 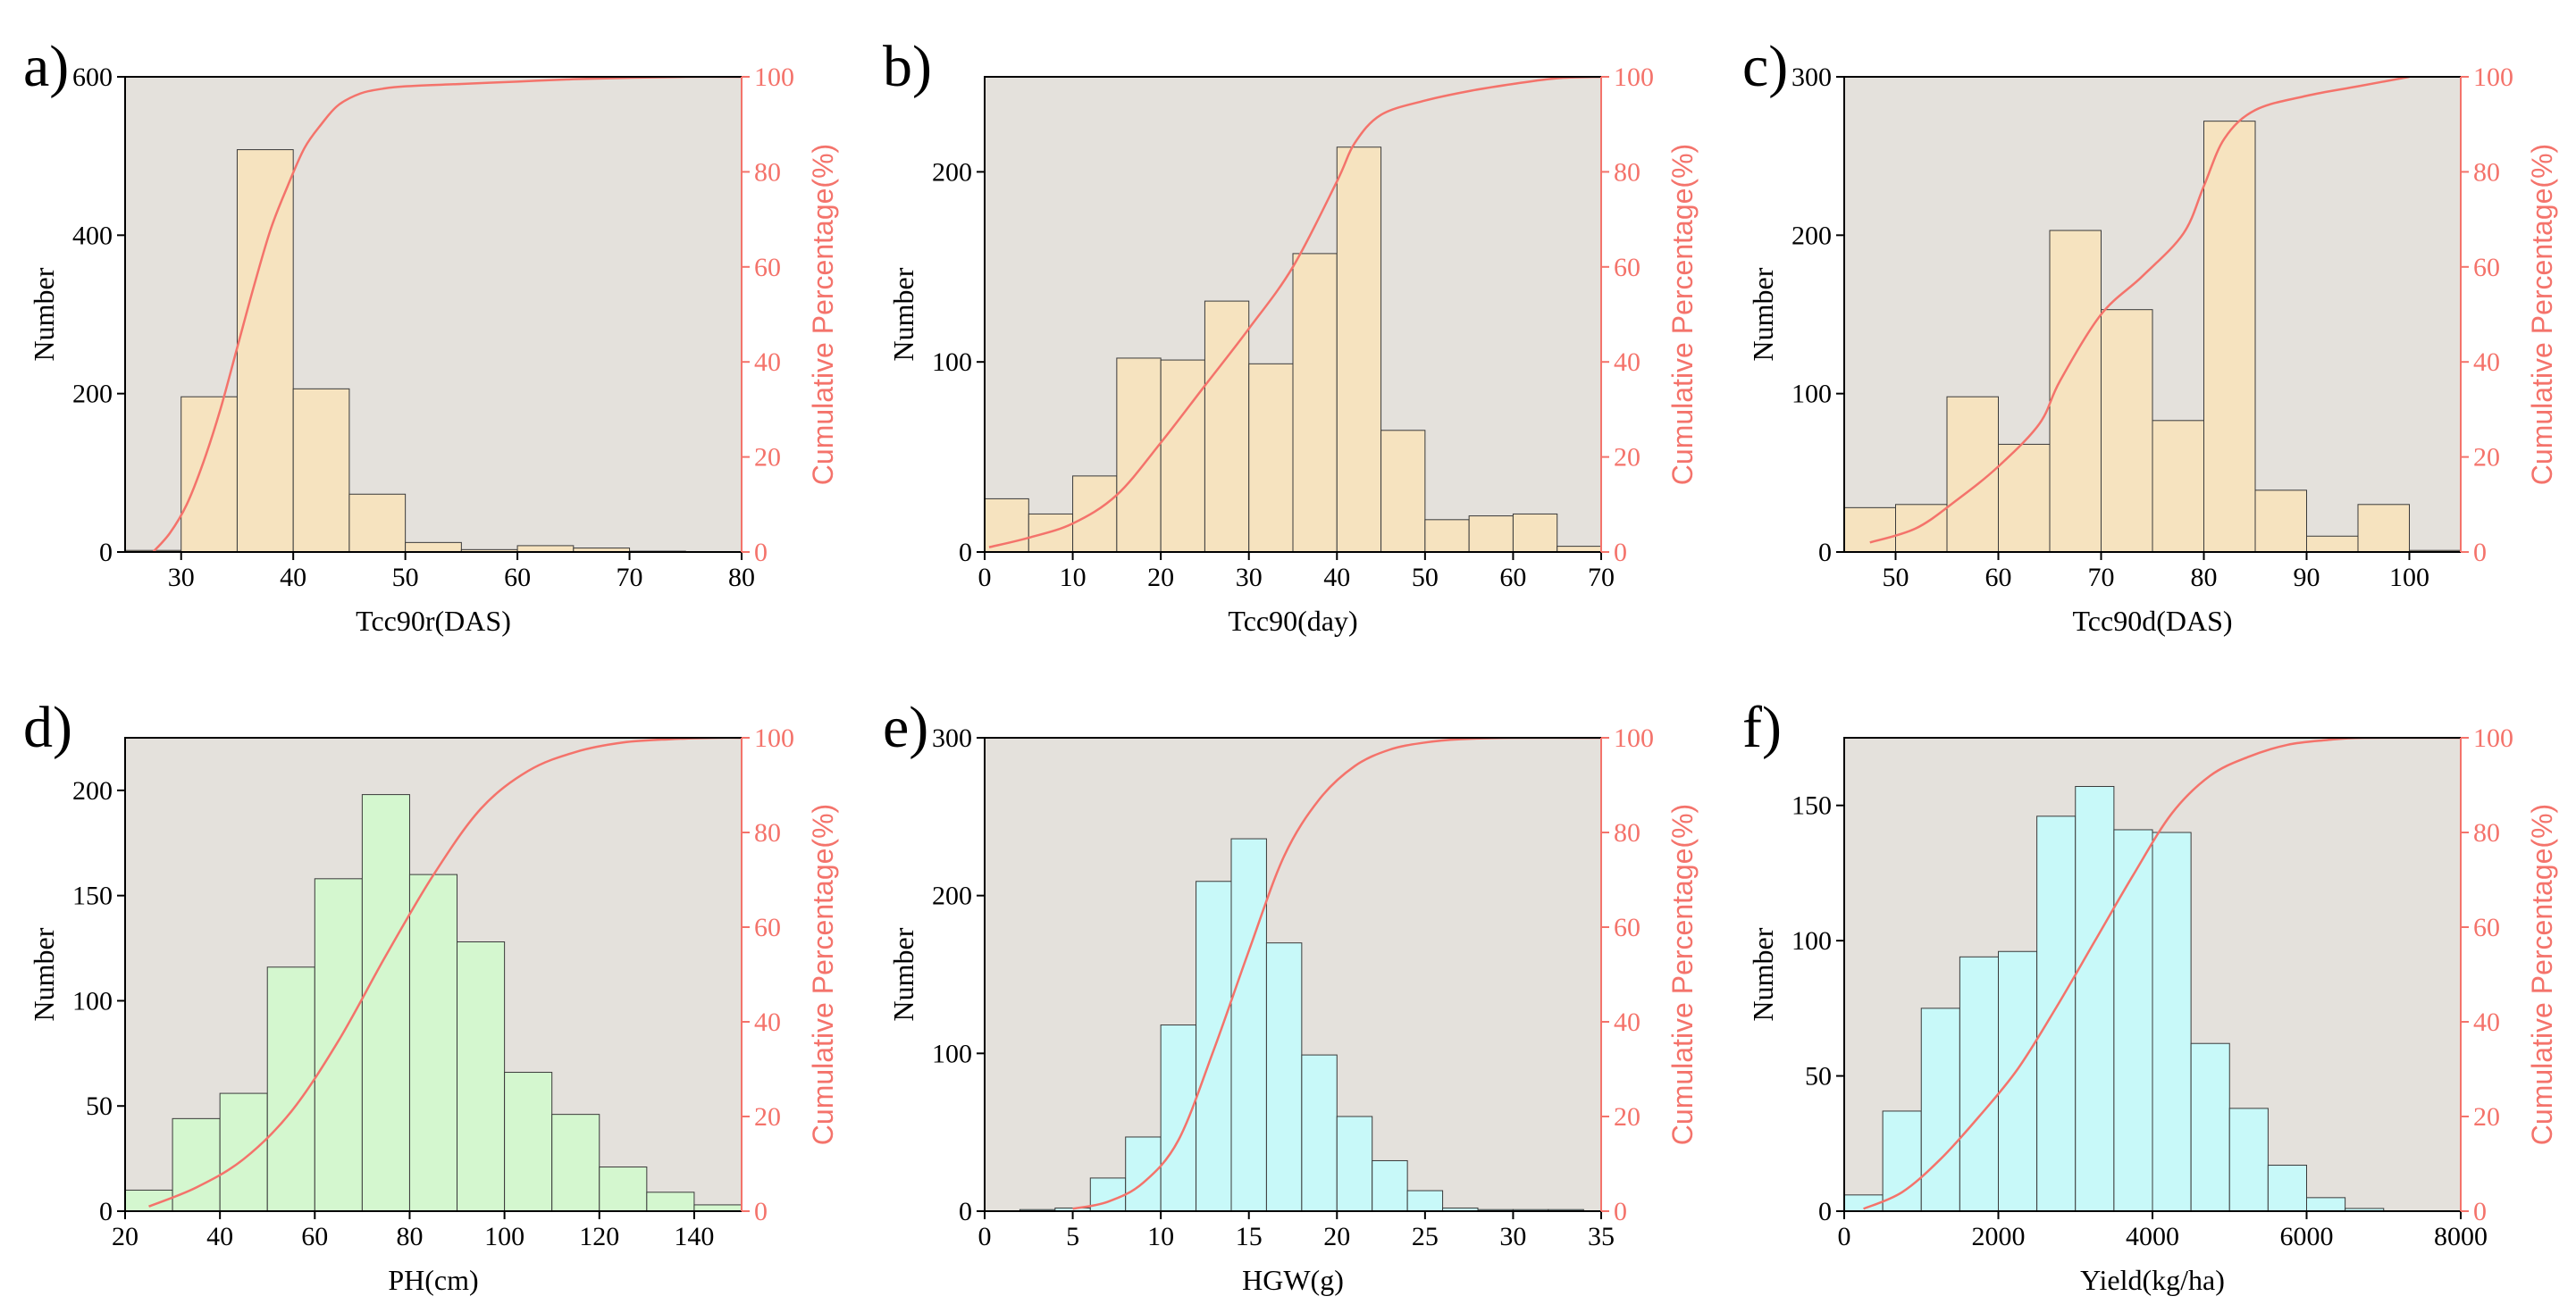 What do you see at coordinates (1765, 66) in the screenshot?
I see `panel-label: c)` at bounding box center [1765, 66].